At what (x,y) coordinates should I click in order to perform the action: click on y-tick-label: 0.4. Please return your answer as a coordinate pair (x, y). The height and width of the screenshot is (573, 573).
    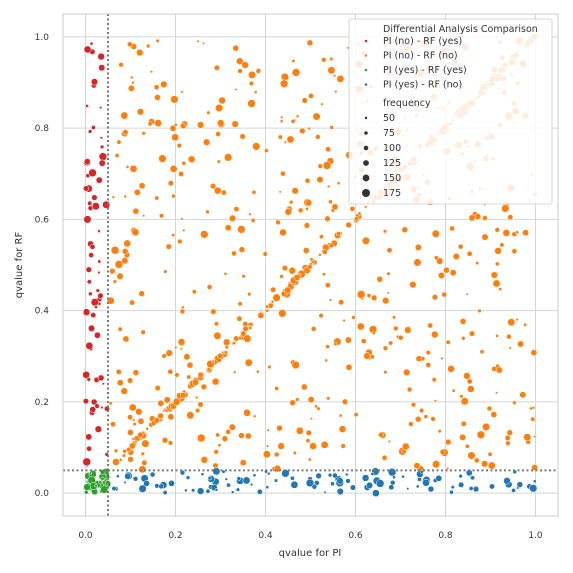
    Looking at the image, I should click on (42, 312).